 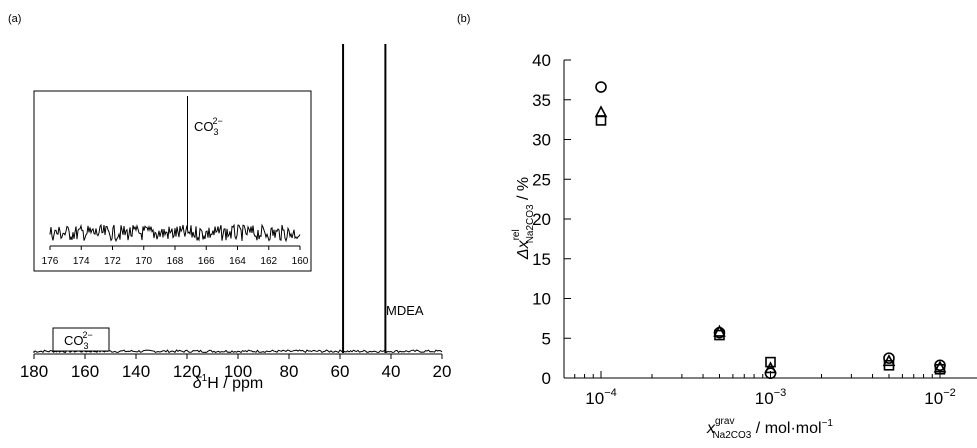 What do you see at coordinates (463, 19) in the screenshot?
I see `panel-b-label: (b)` at bounding box center [463, 19].